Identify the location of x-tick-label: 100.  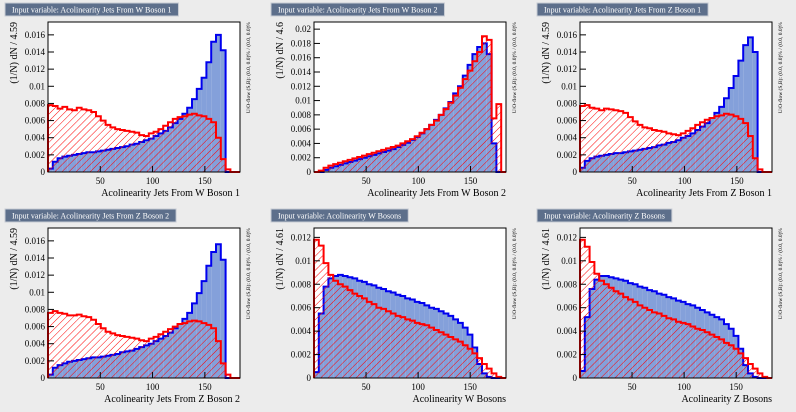
(418, 387).